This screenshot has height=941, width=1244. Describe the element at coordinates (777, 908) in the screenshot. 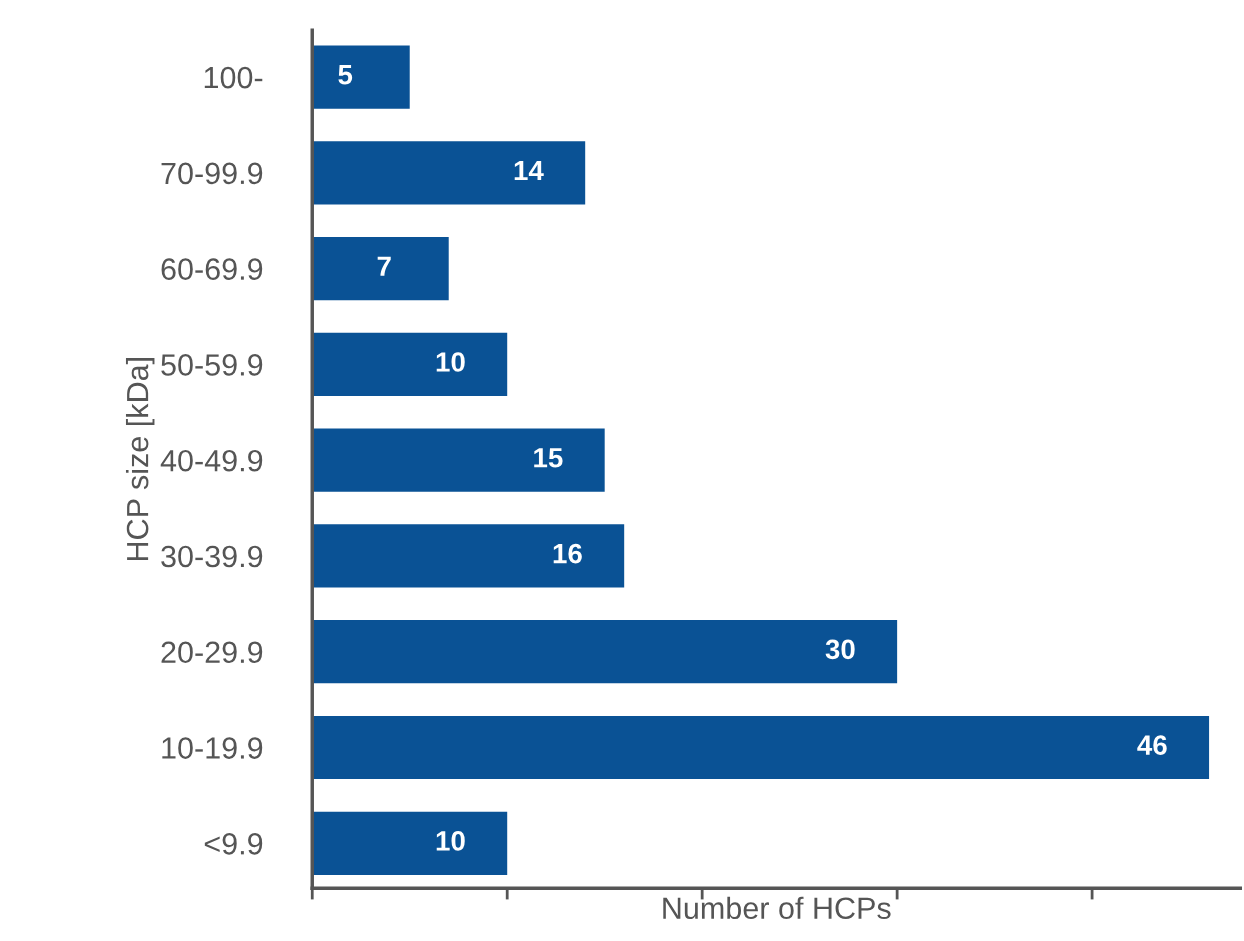

I see `x-axis-title: Number of HCPs` at that location.